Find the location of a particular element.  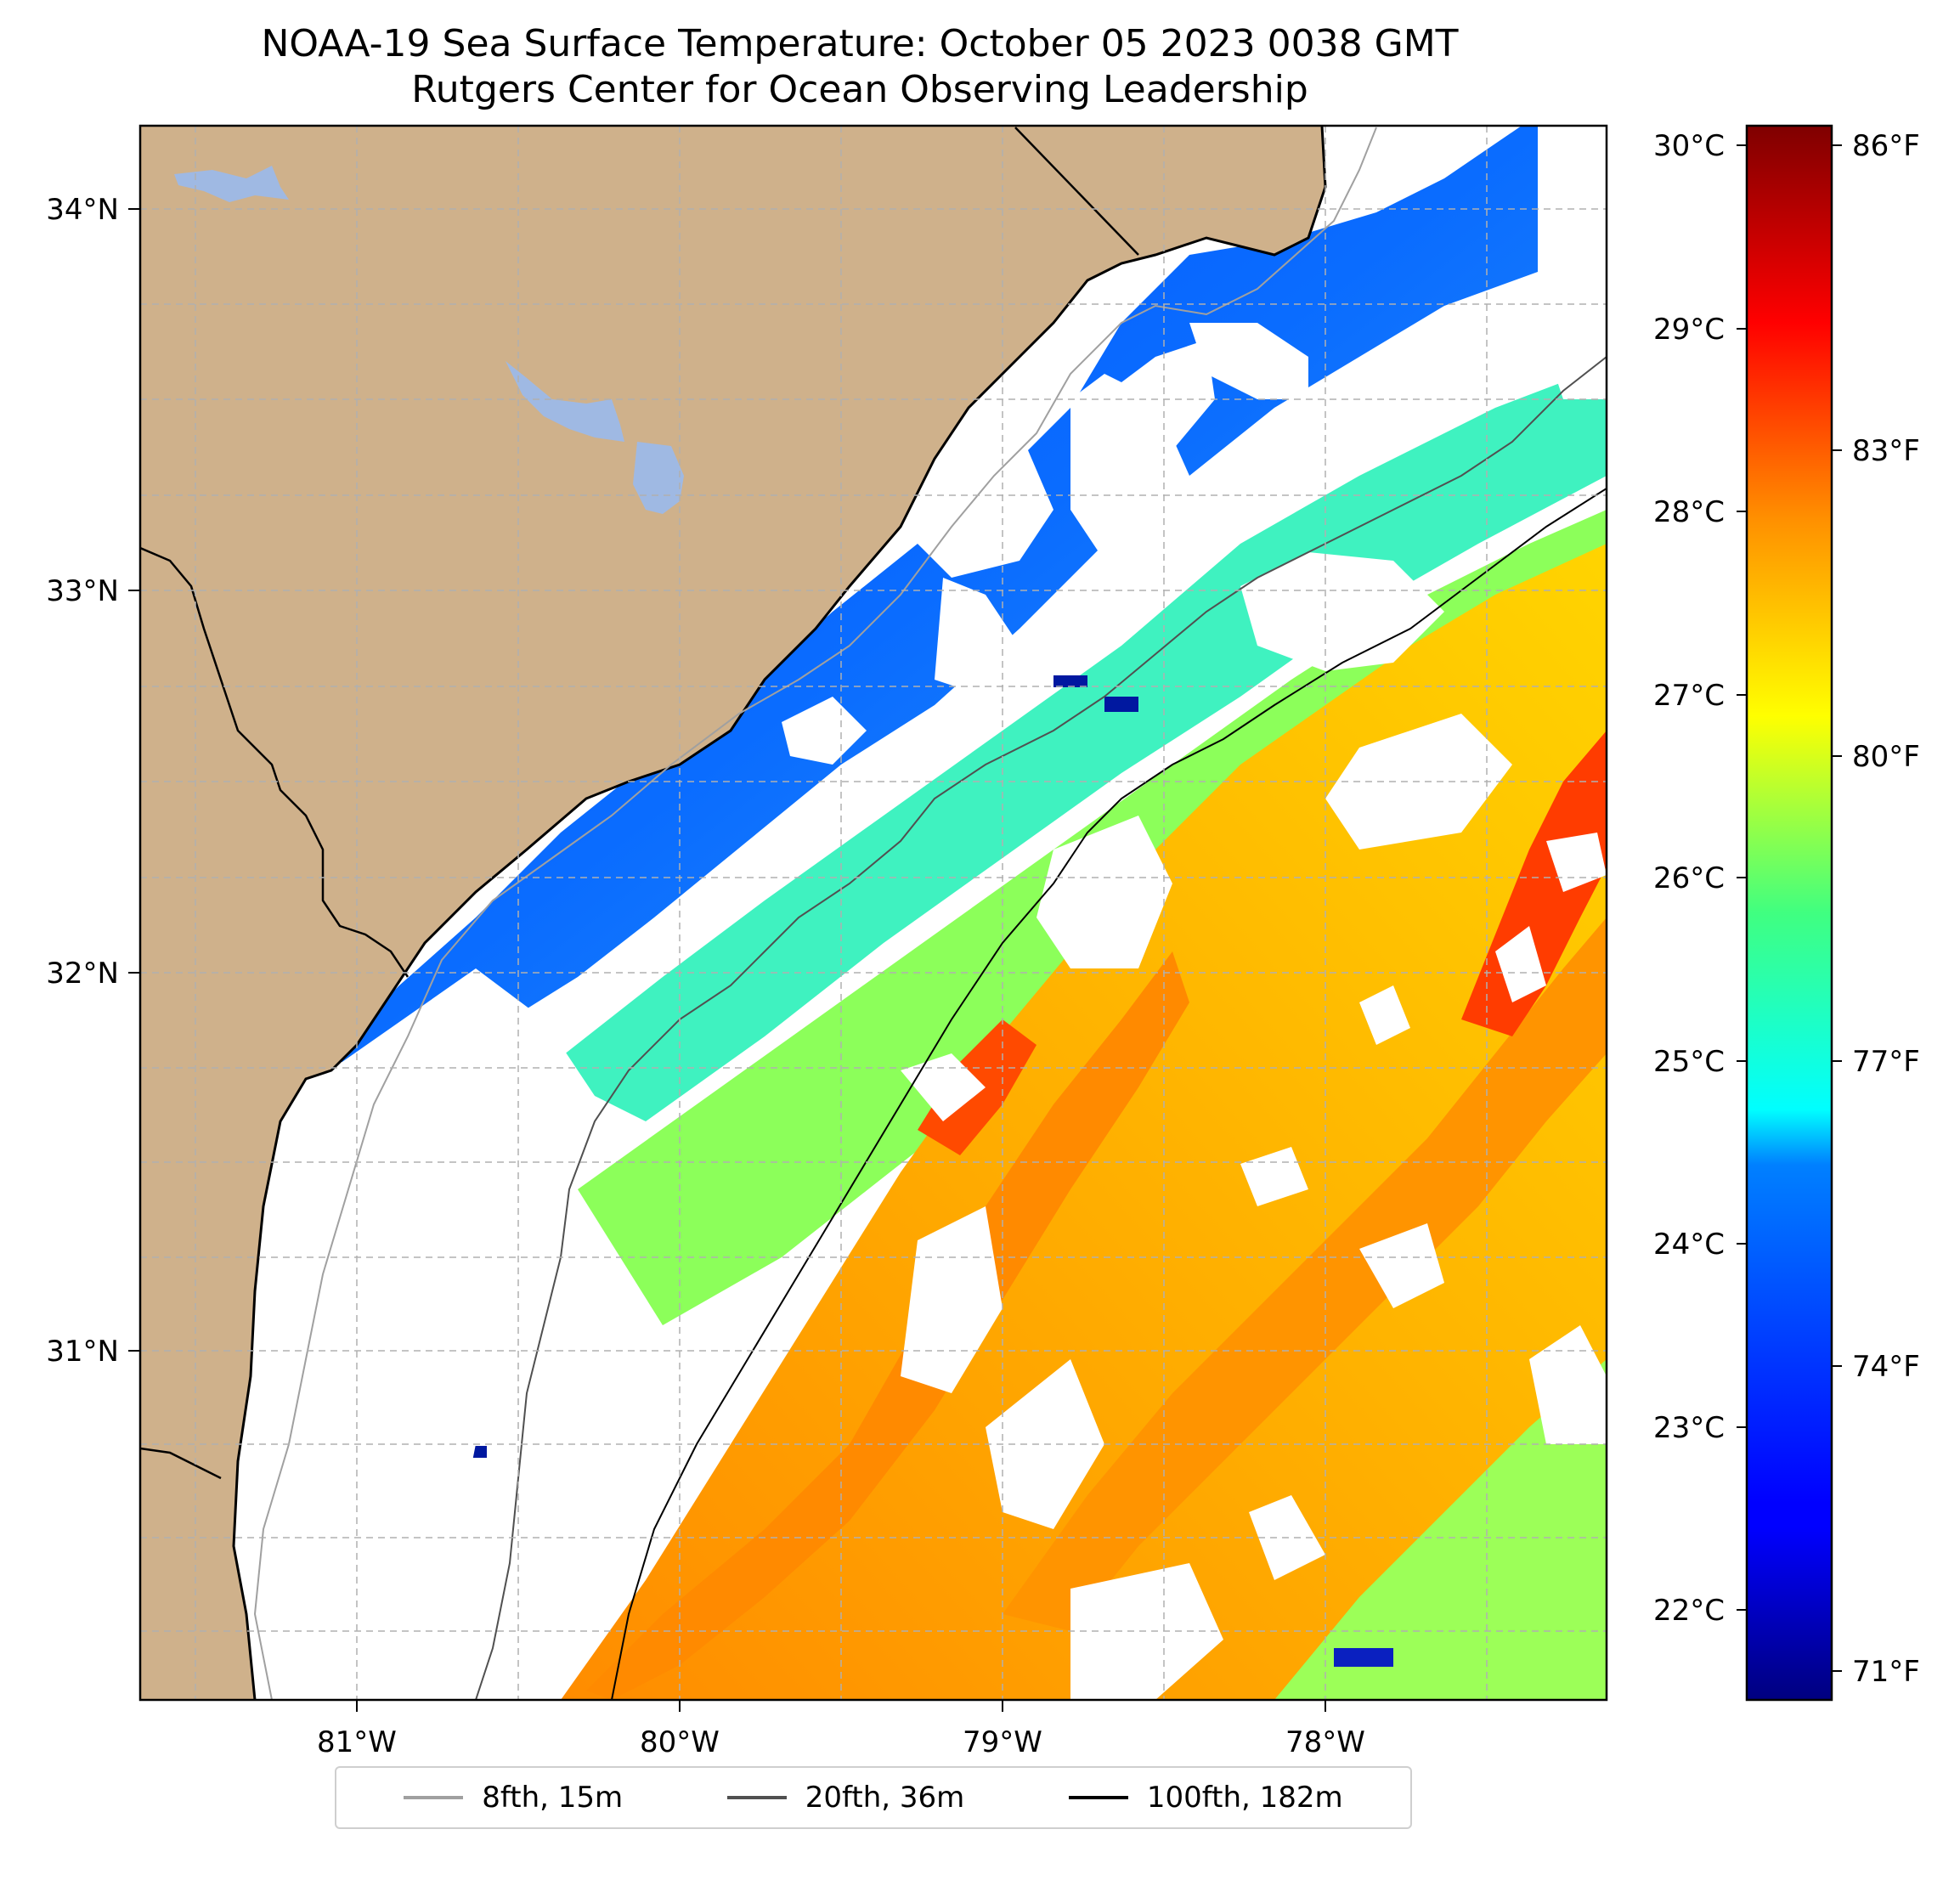

legend-item-8fth: 8fth, 15m is located at coordinates (514, 1798).